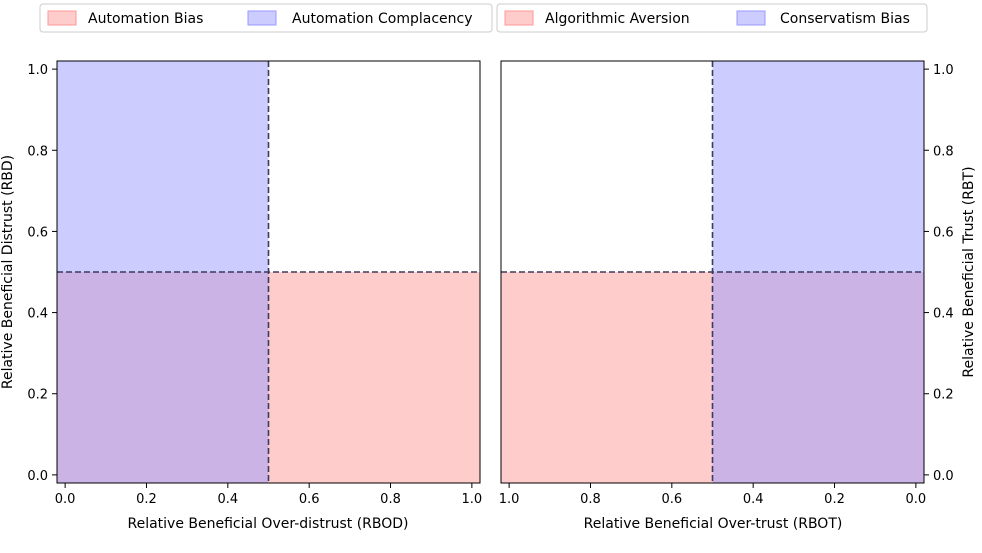 The width and height of the screenshot is (982, 553). Describe the element at coordinates (617, 19) in the screenshot. I see `legend-label-algorithmic-aversion: Algorithmic Aversion` at that location.